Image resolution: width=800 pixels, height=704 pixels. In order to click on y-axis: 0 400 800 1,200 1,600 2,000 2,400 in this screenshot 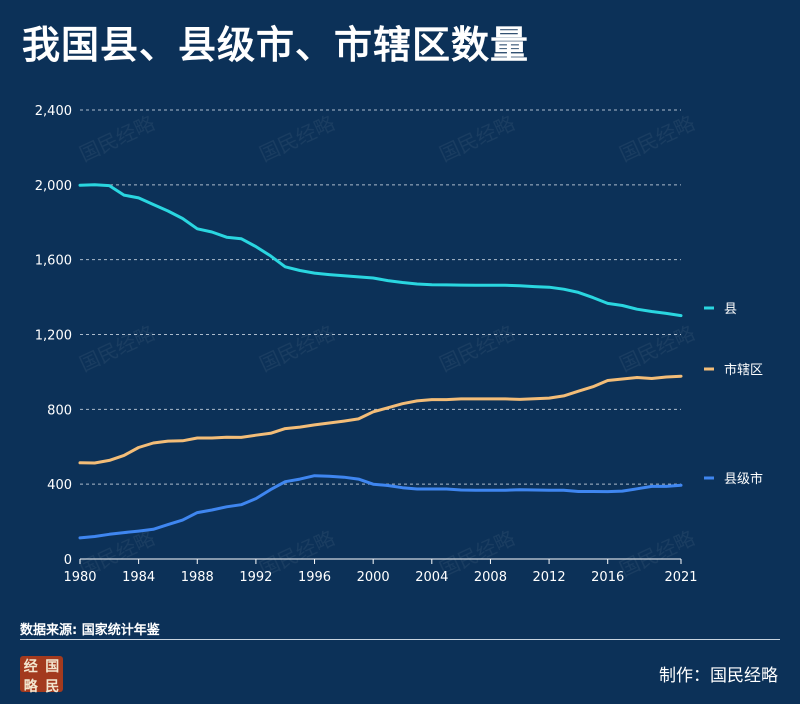, I will do `click(53, 336)`.